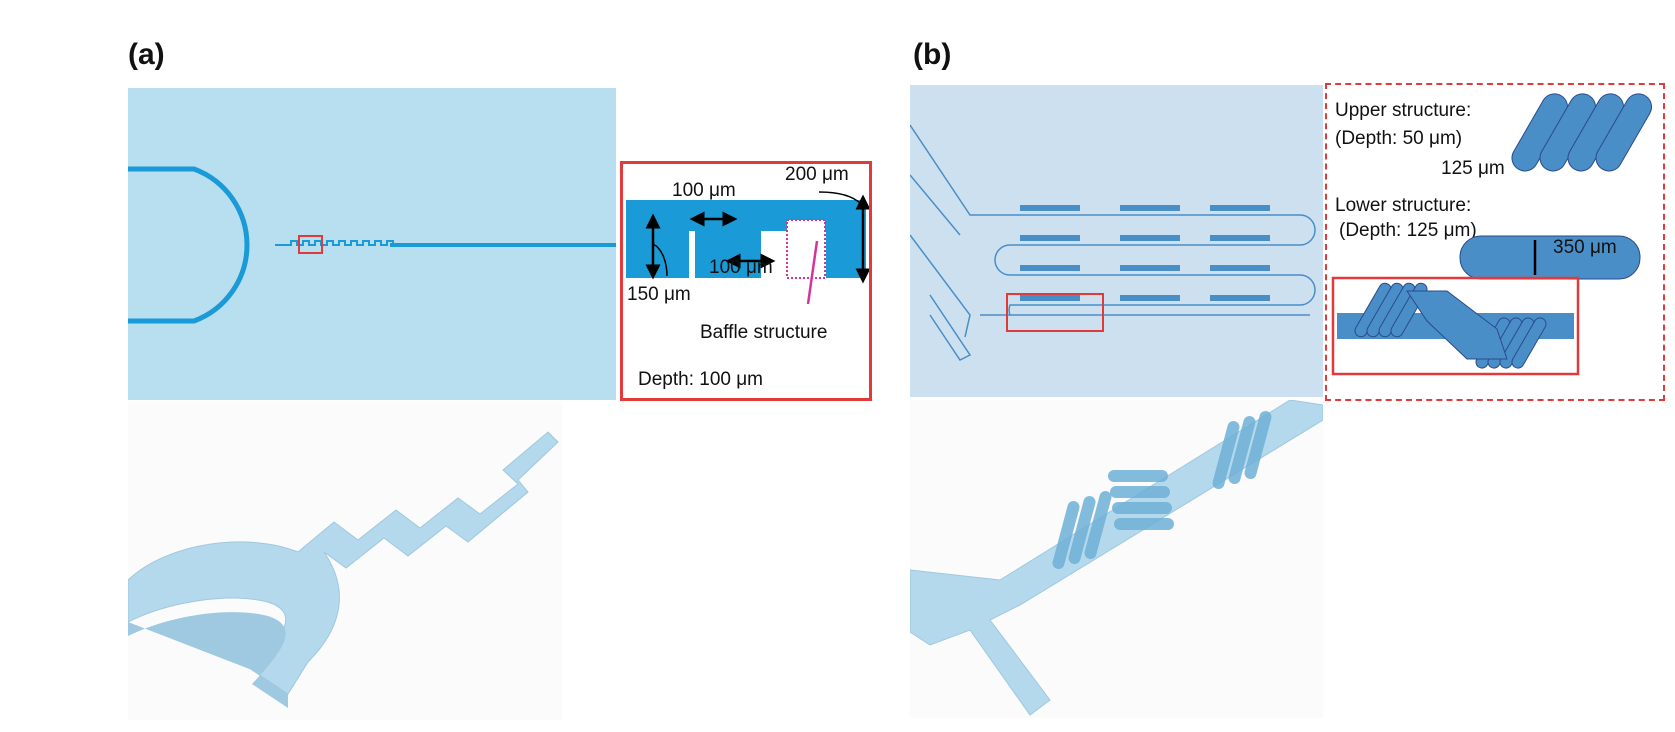 The height and width of the screenshot is (732, 1675). I want to click on baffle-structure-label: Baffle structure, so click(764, 332).